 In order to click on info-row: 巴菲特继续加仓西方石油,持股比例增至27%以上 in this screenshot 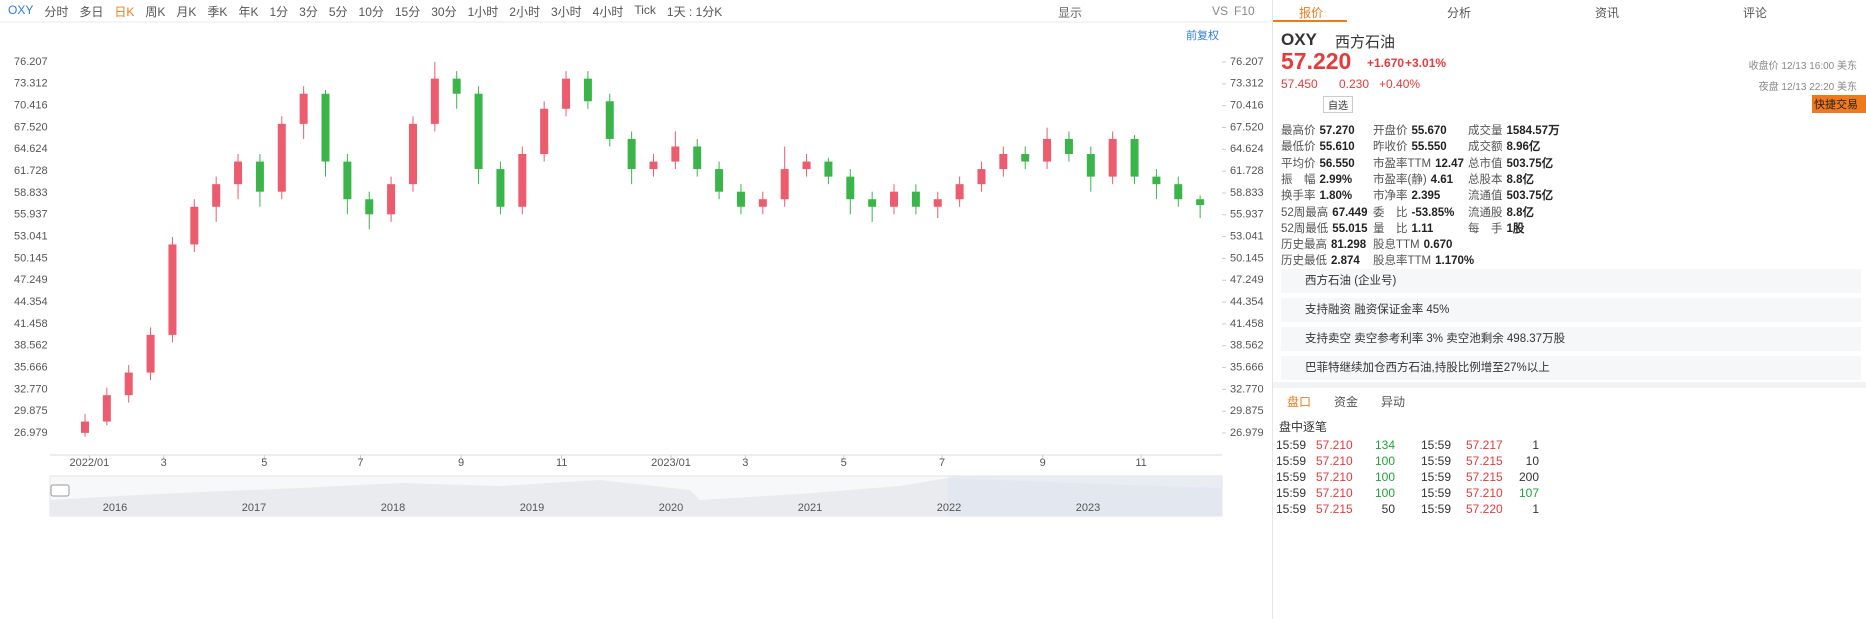, I will do `click(1571, 368)`.